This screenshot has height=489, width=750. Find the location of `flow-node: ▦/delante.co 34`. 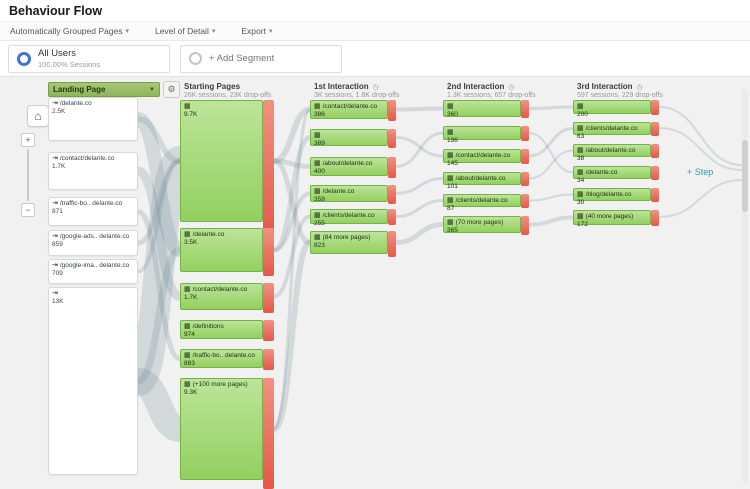

flow-node: ▦/delante.co 34 is located at coordinates (612, 175).